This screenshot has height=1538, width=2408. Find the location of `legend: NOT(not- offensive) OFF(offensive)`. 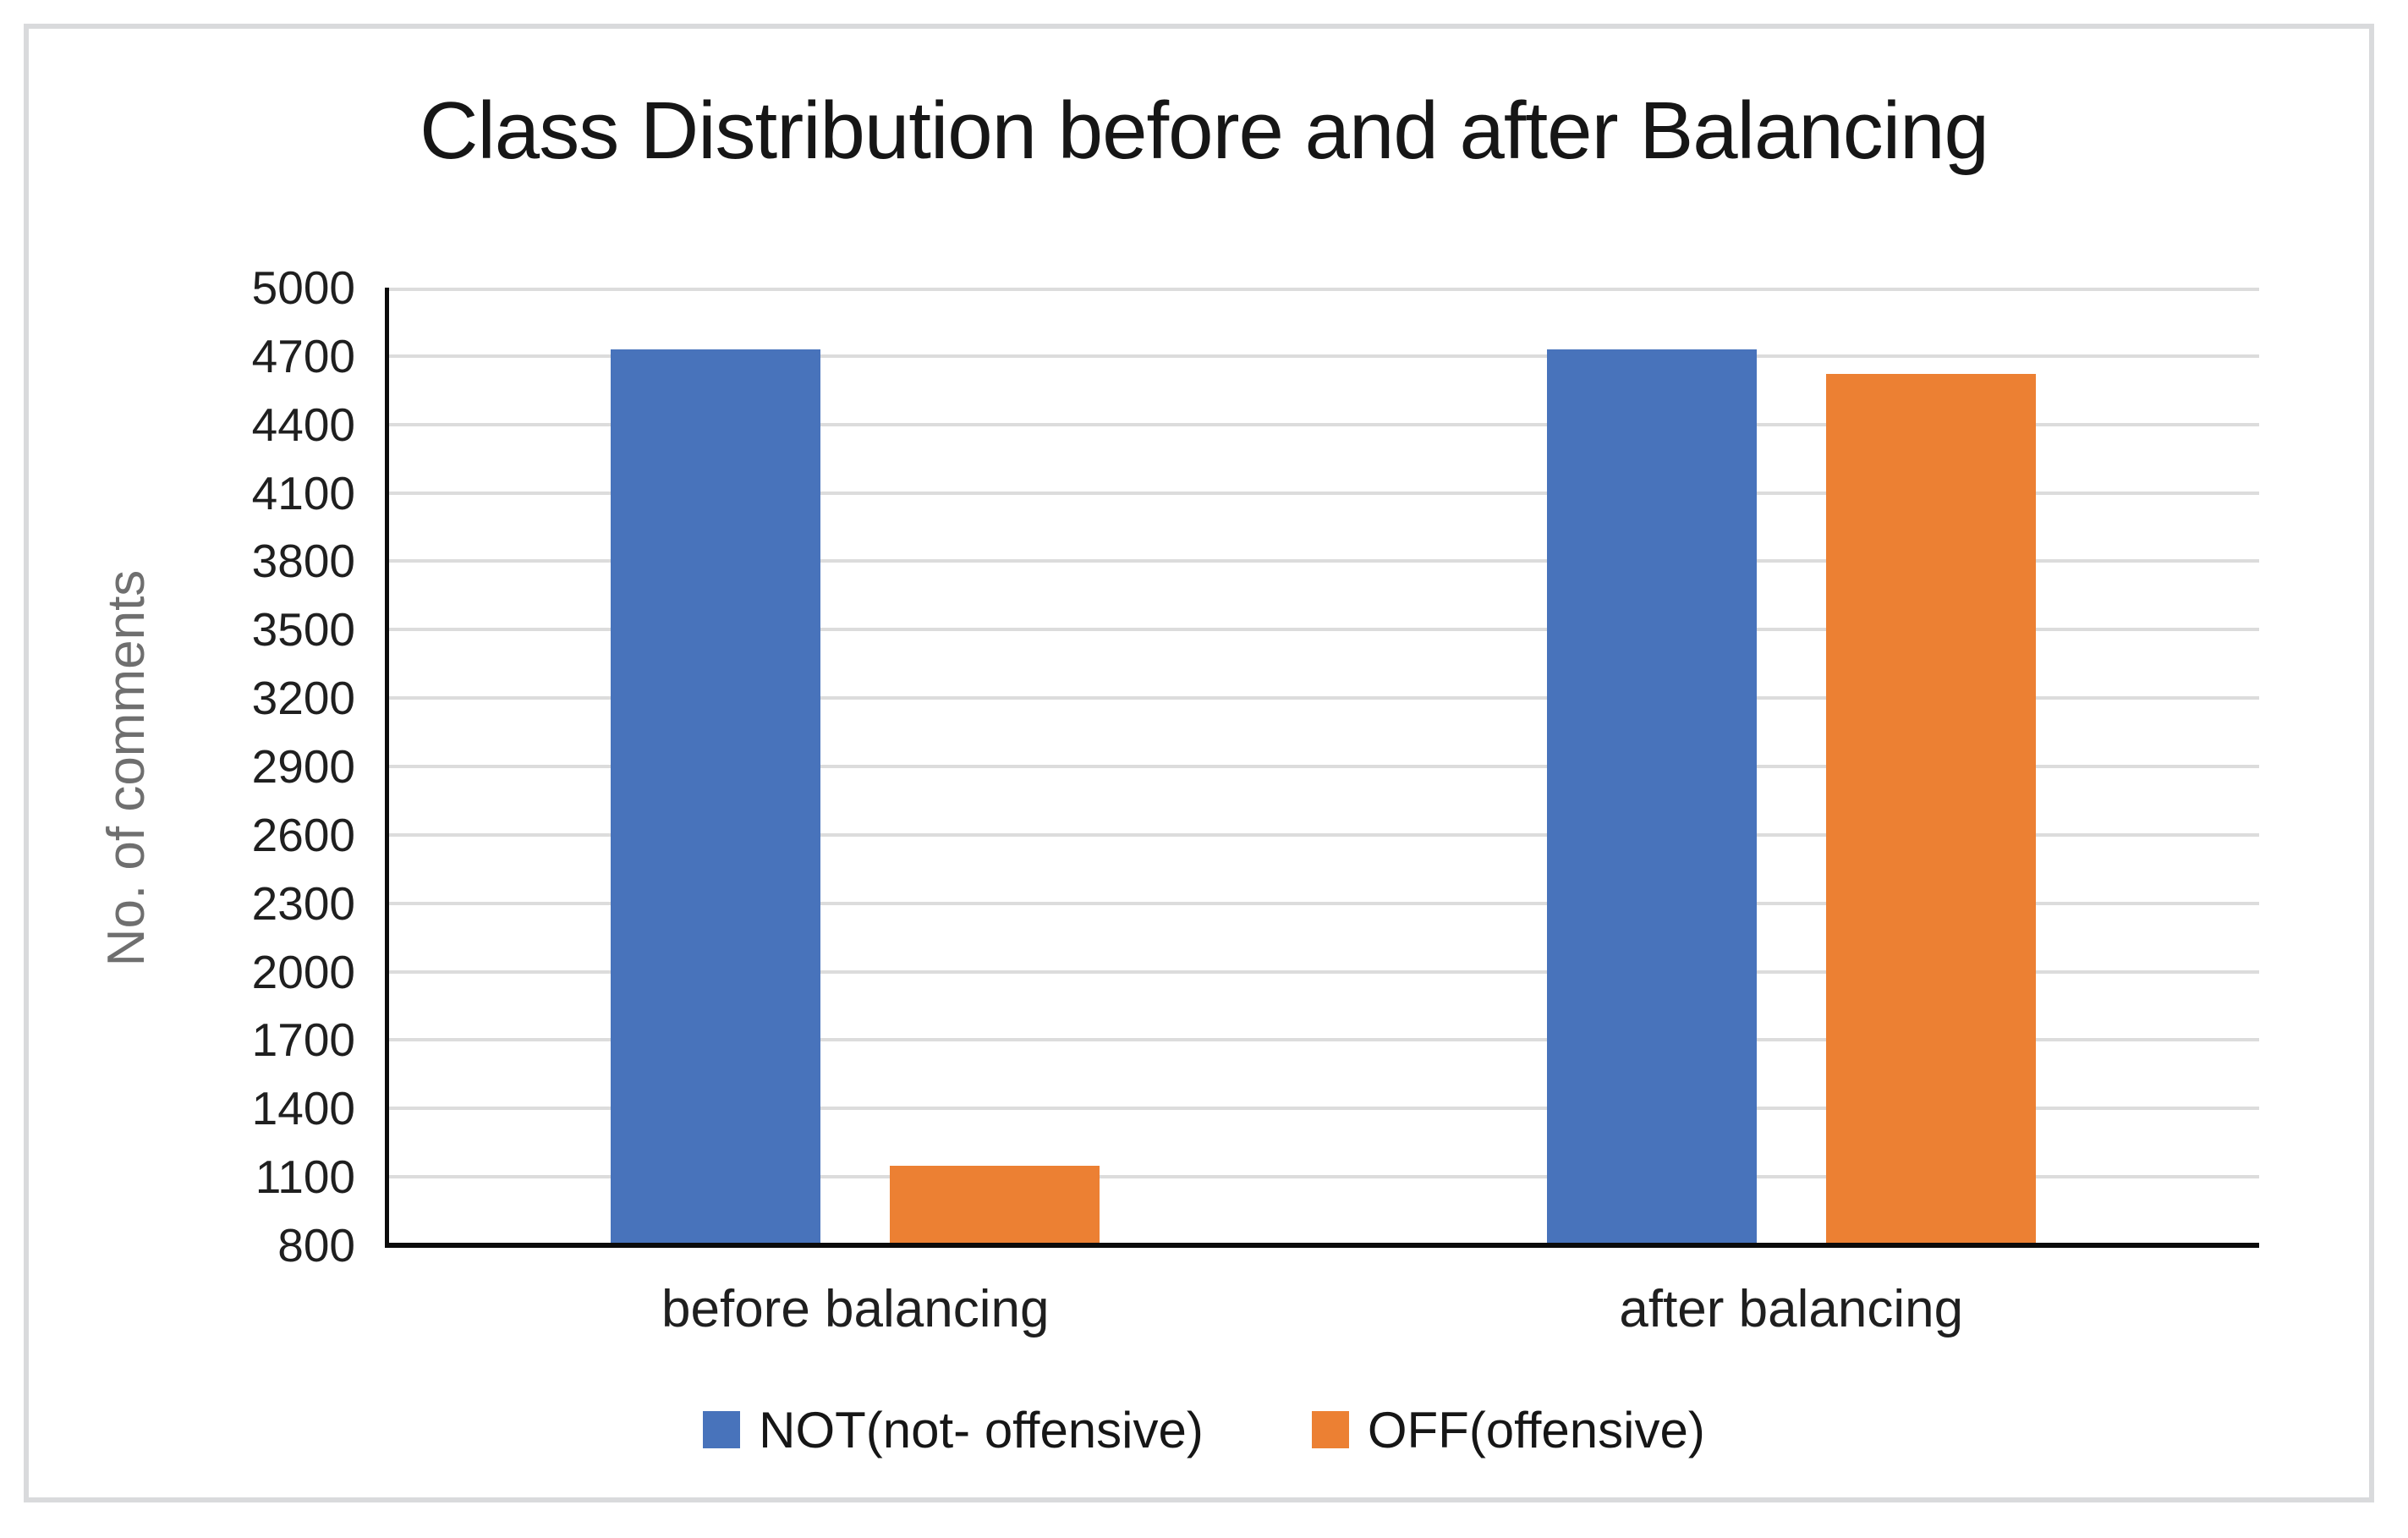

legend: NOT(not- offensive) OFF(offensive) is located at coordinates (1204, 1429).